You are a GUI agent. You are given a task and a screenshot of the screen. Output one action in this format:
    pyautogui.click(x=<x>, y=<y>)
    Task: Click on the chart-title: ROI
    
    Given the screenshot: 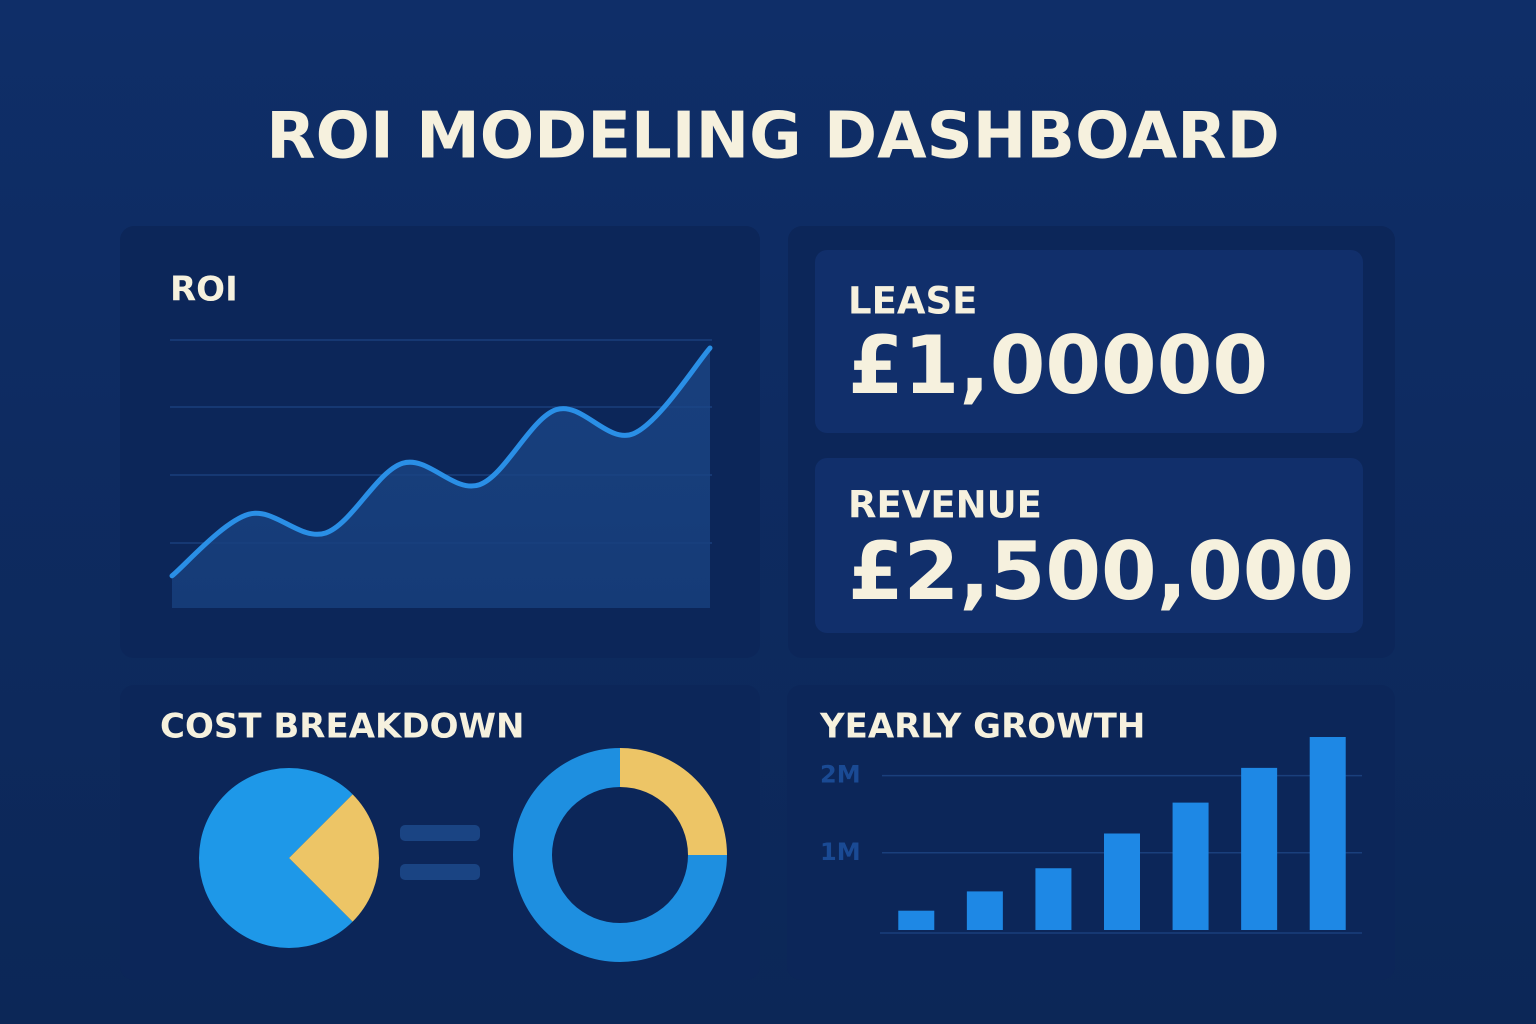 What is the action you would take?
    pyautogui.click(x=204, y=290)
    